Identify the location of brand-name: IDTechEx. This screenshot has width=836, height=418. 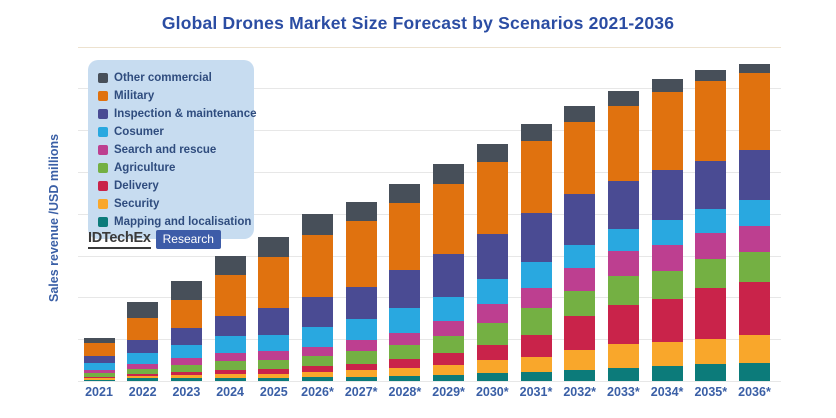
(119, 239).